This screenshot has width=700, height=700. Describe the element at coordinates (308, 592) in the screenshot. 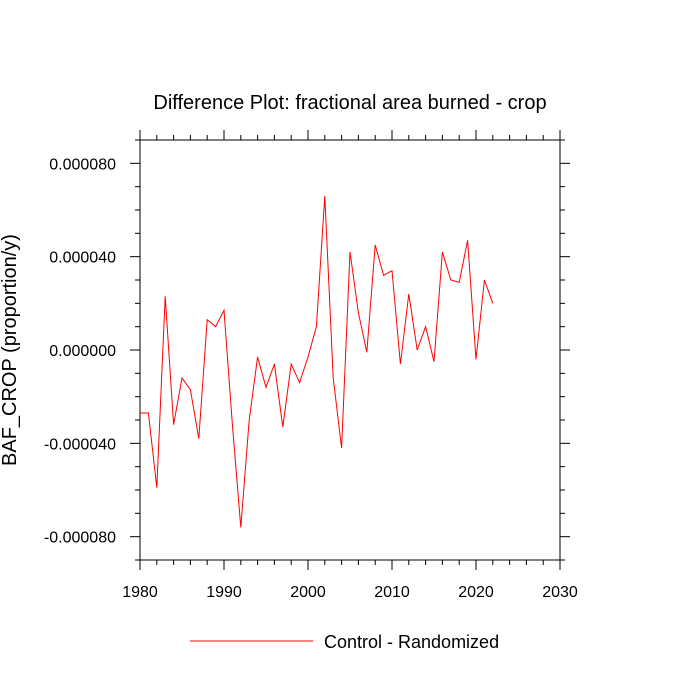

I see `x-tick-label: 2000` at that location.